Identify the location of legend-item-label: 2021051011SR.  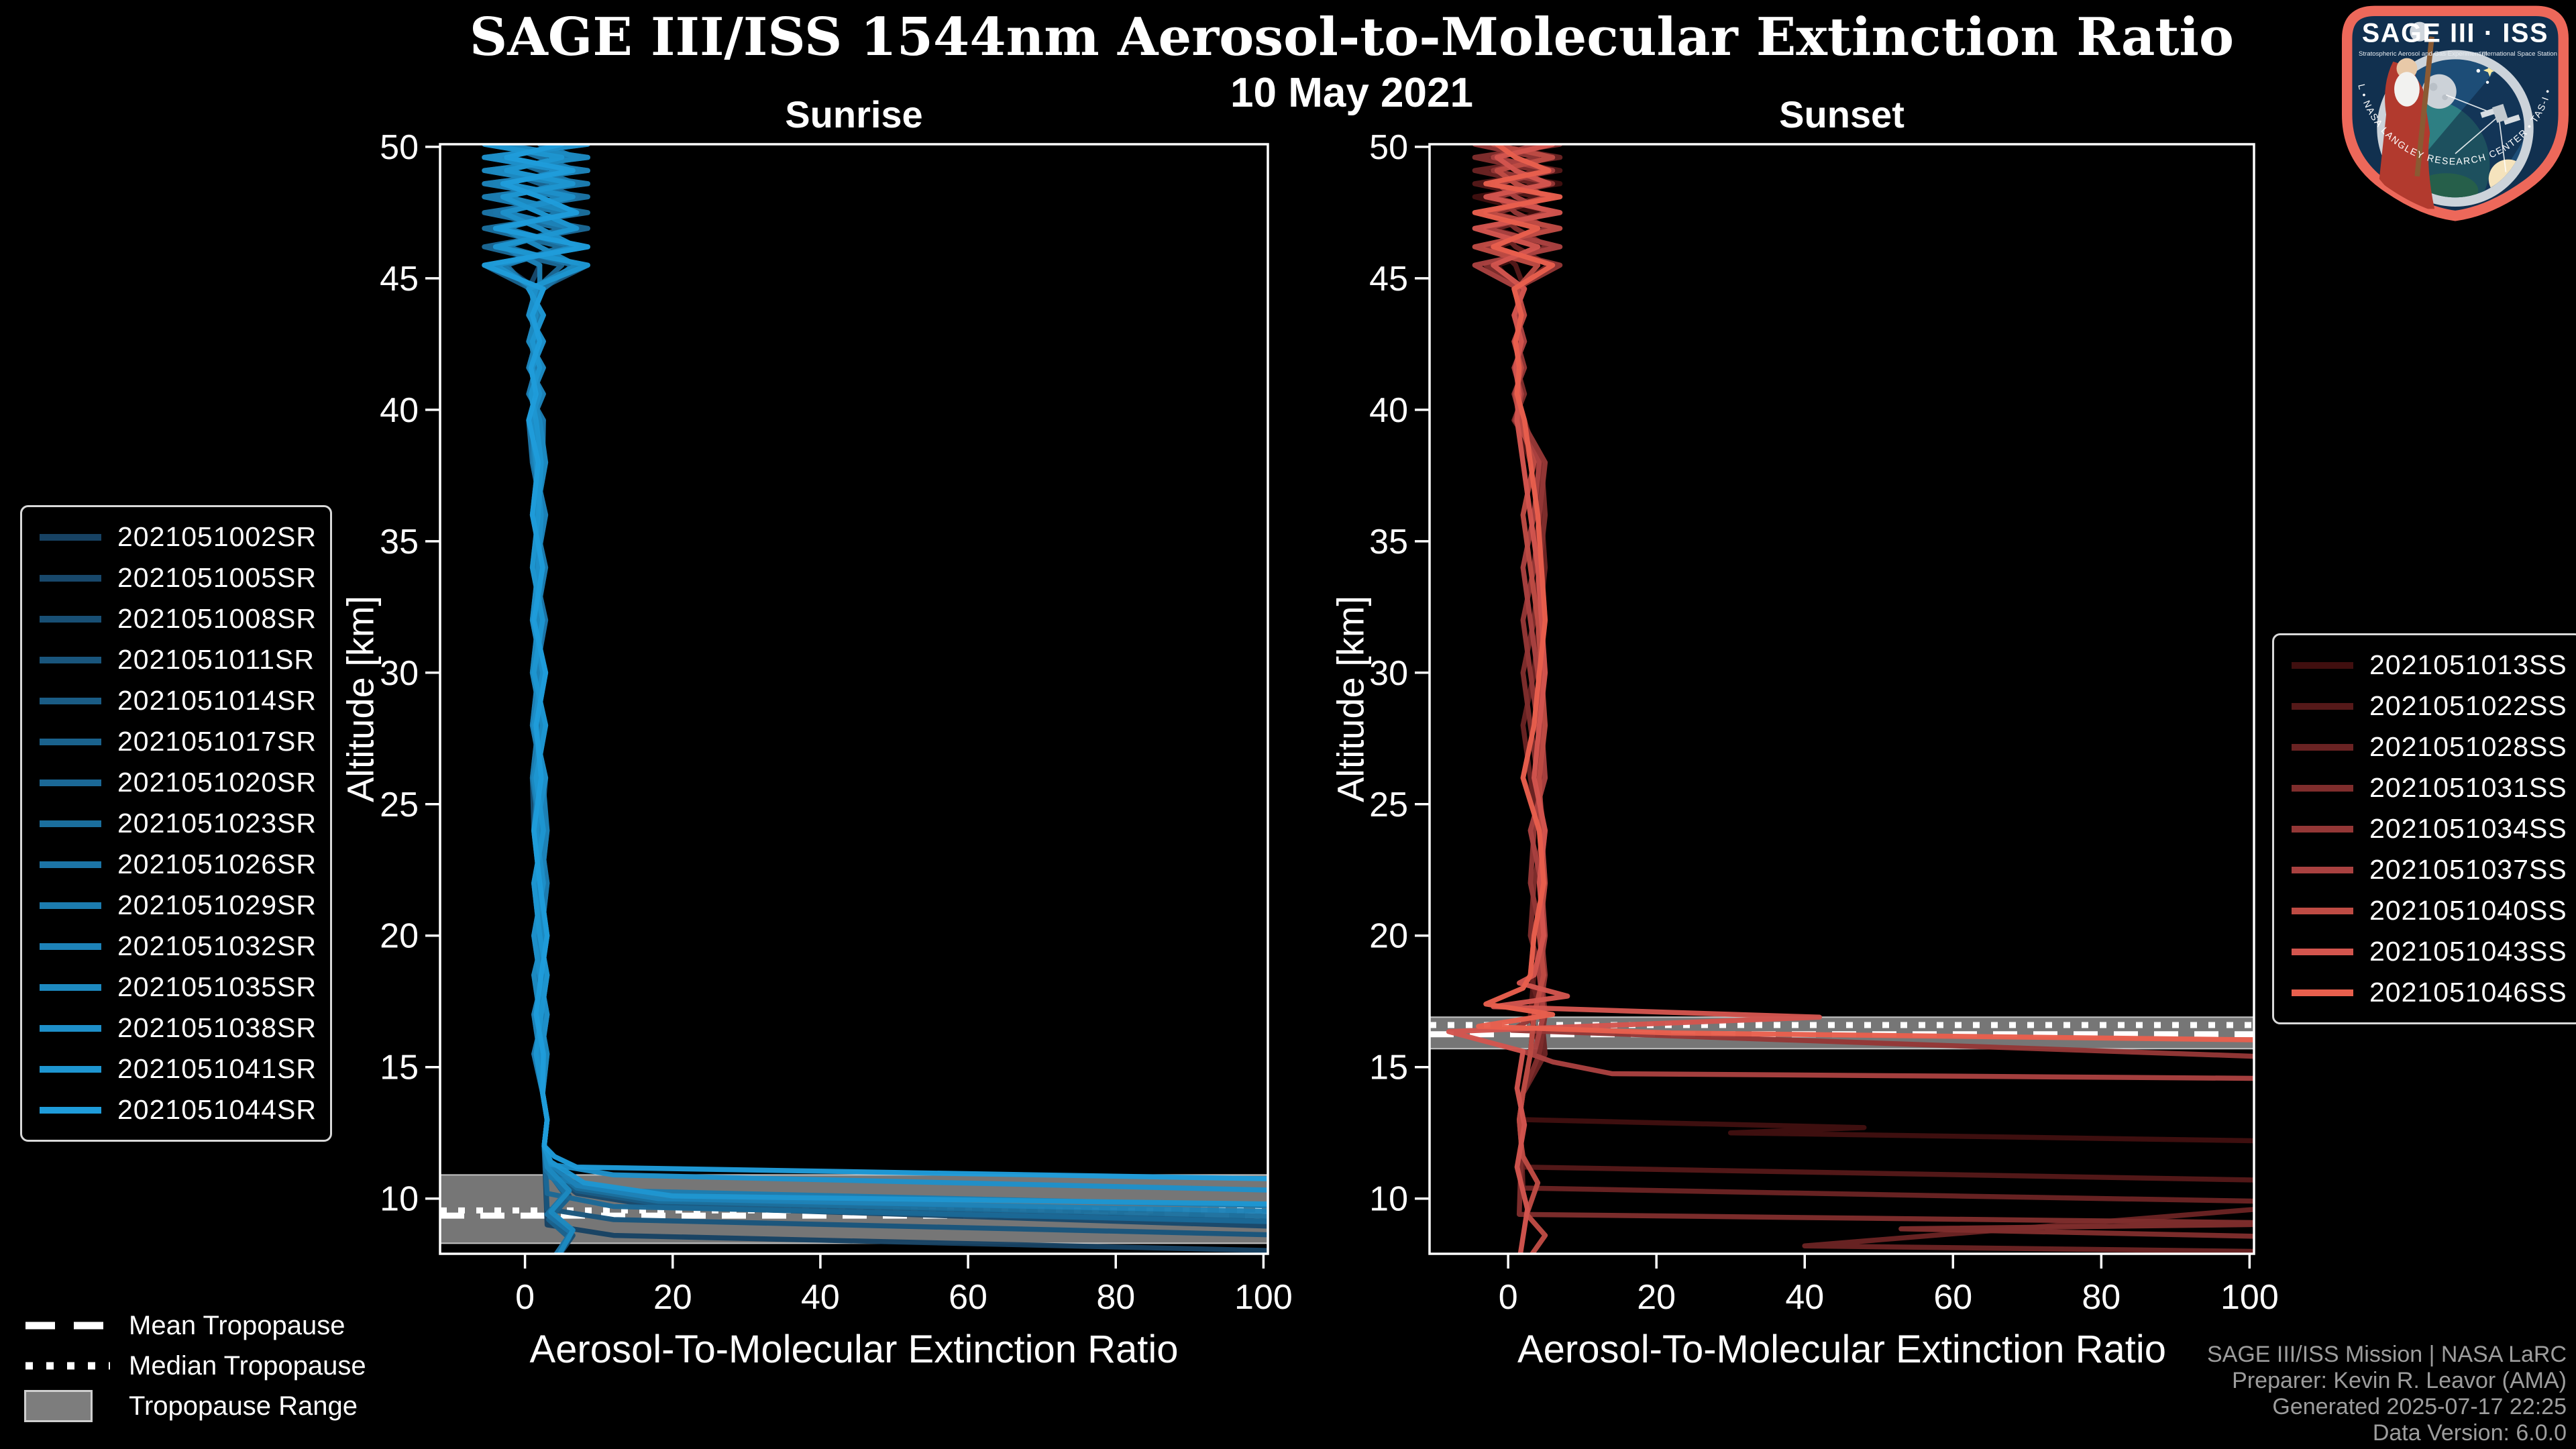
(216, 659).